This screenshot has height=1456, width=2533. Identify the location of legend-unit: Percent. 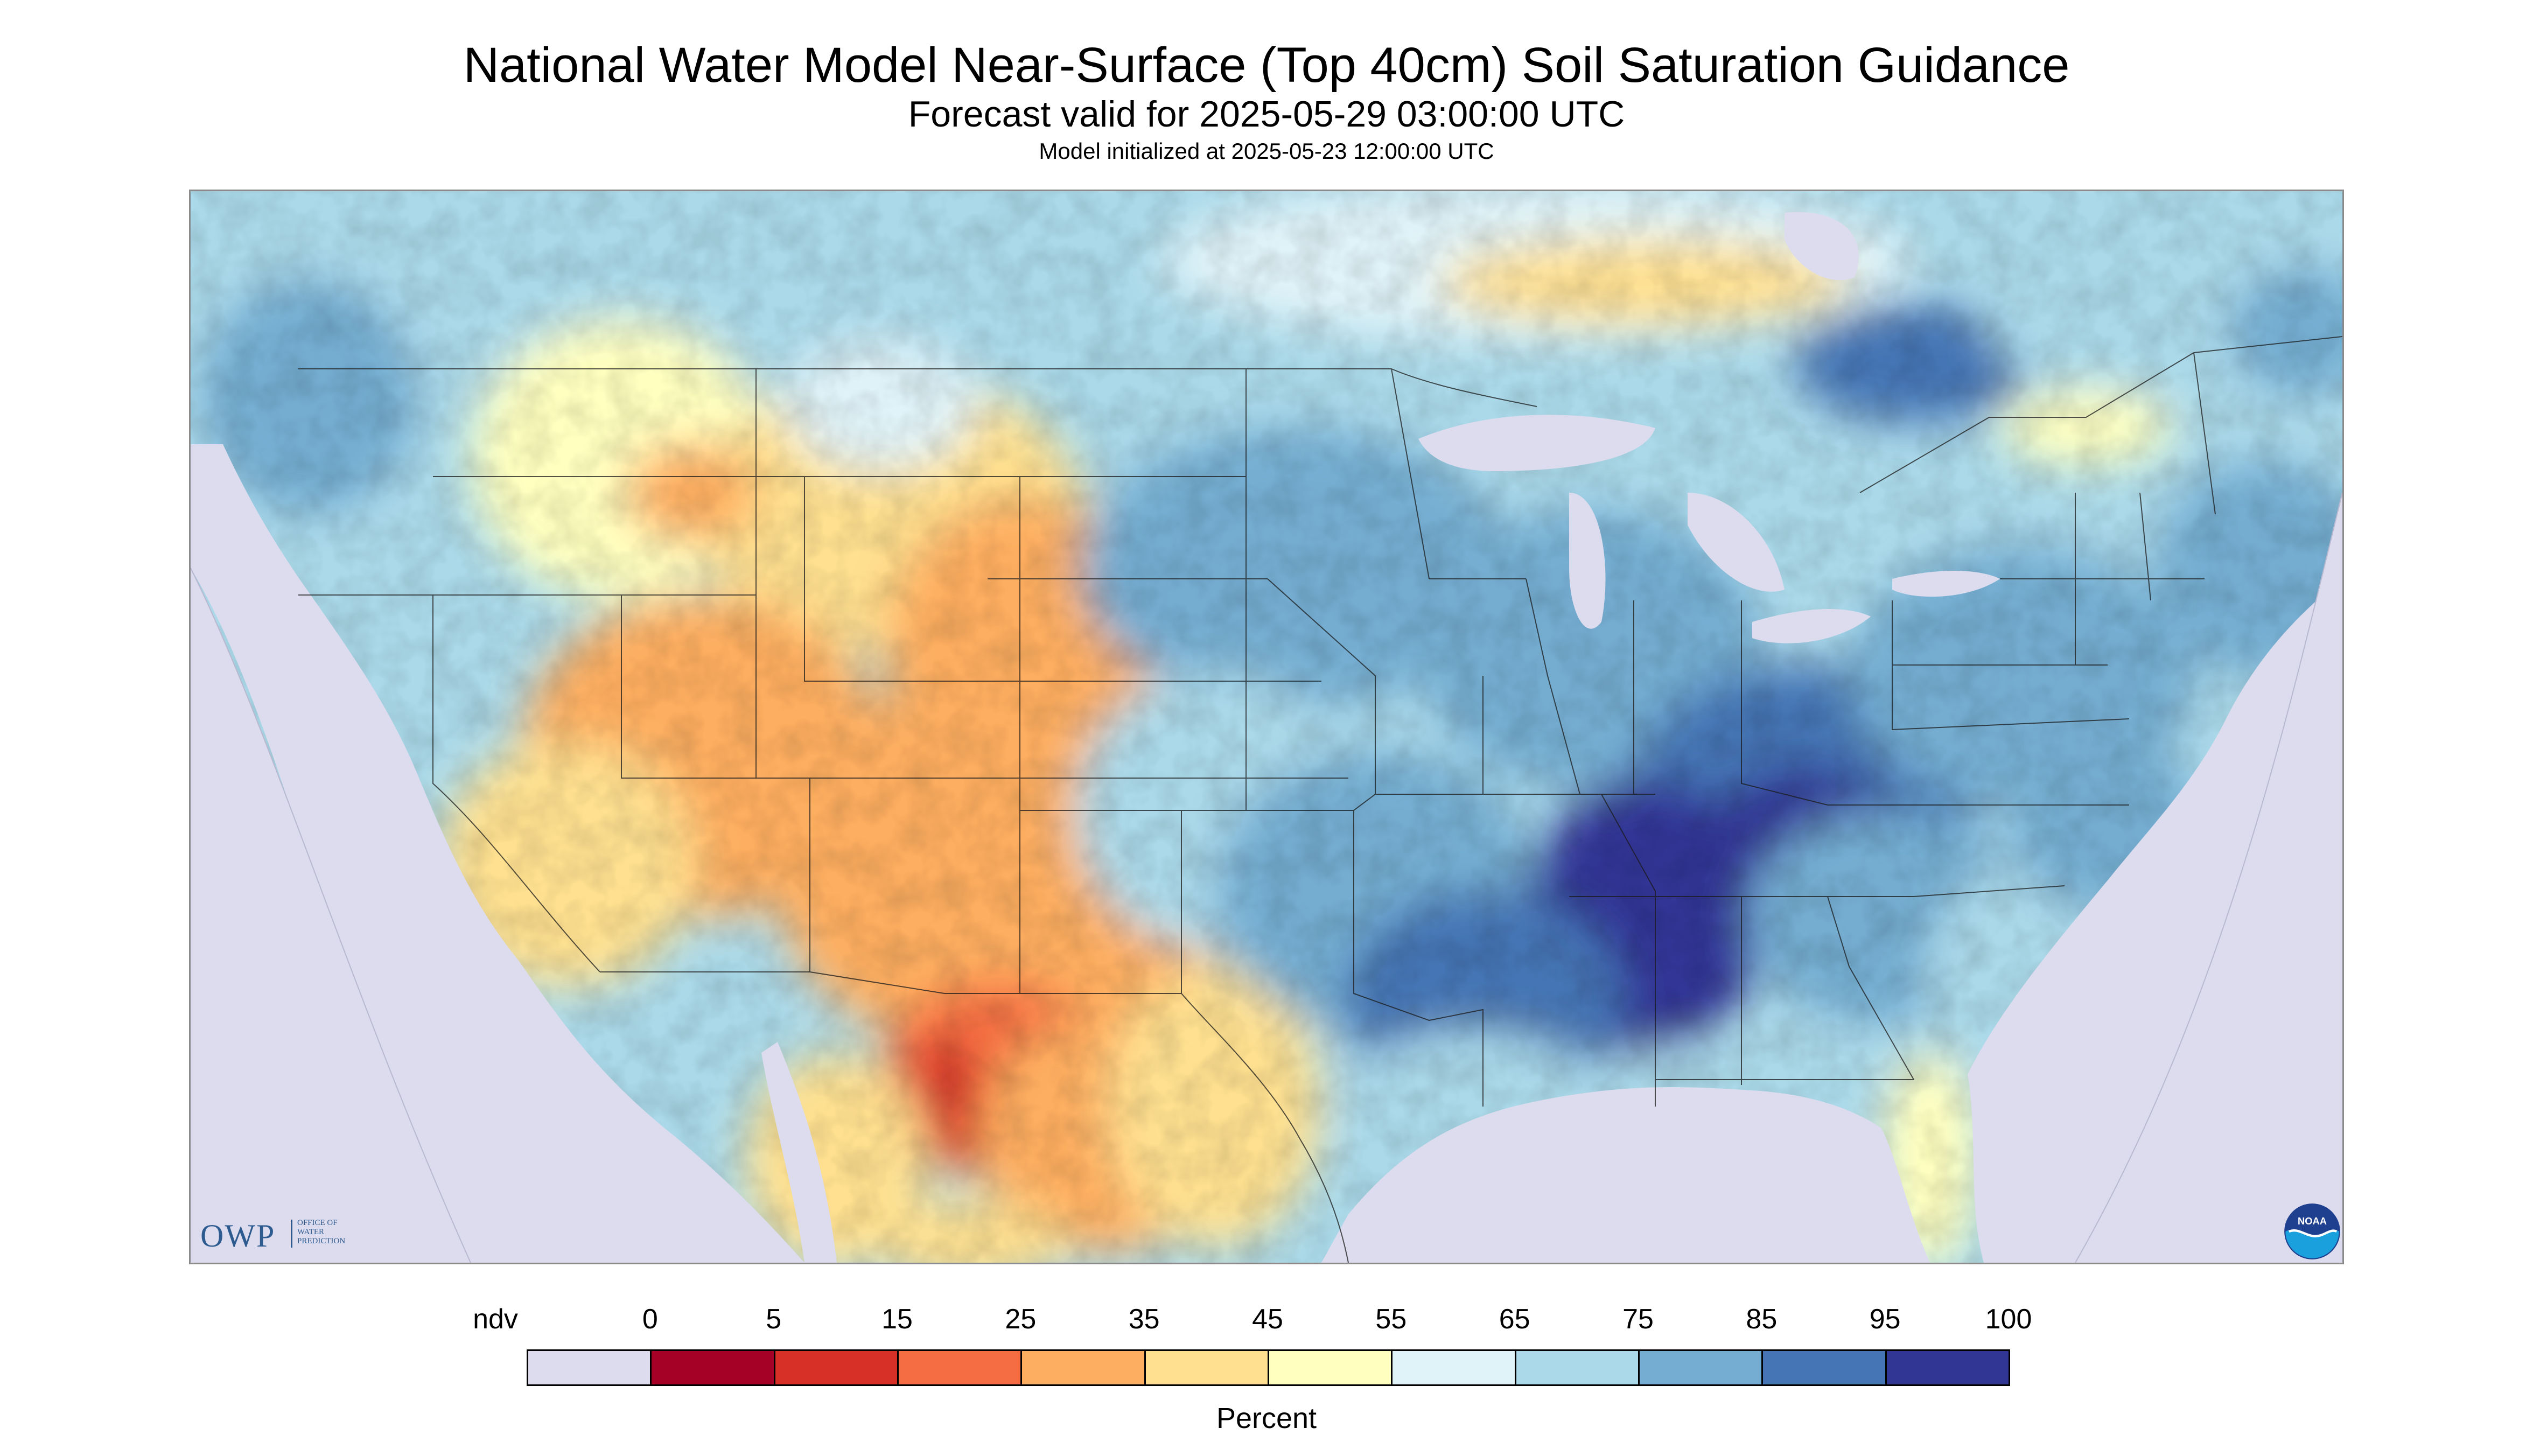
(1266, 1418).